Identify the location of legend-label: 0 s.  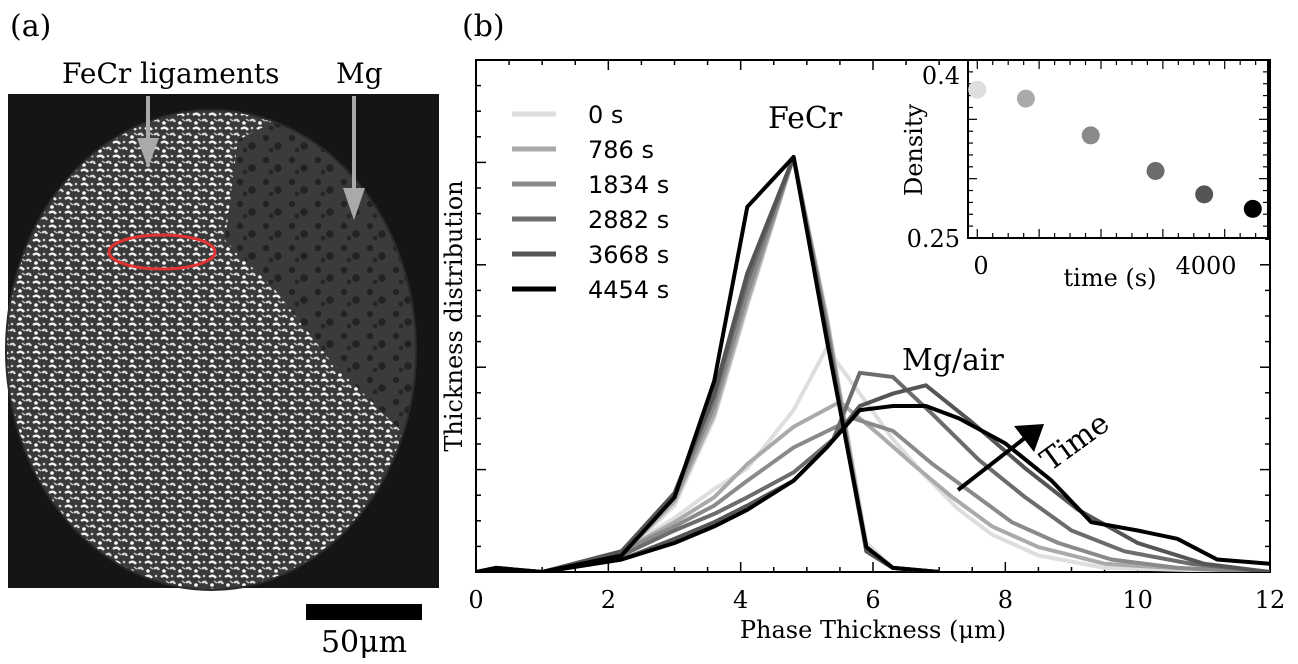
(605, 115).